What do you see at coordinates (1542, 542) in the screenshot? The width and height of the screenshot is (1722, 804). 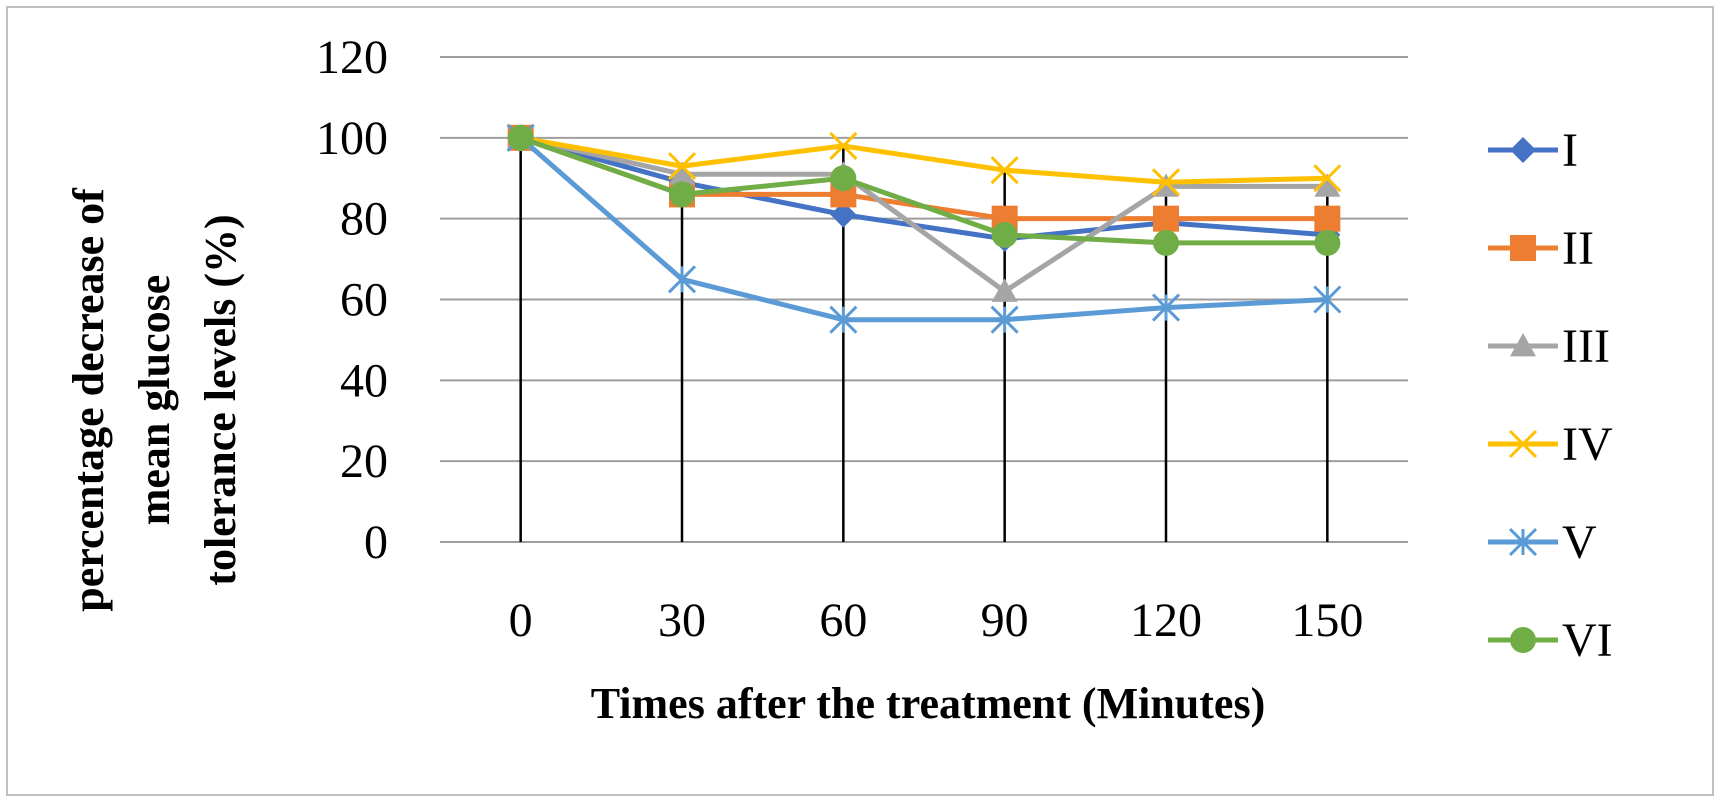 I see `legend-item-V: V` at bounding box center [1542, 542].